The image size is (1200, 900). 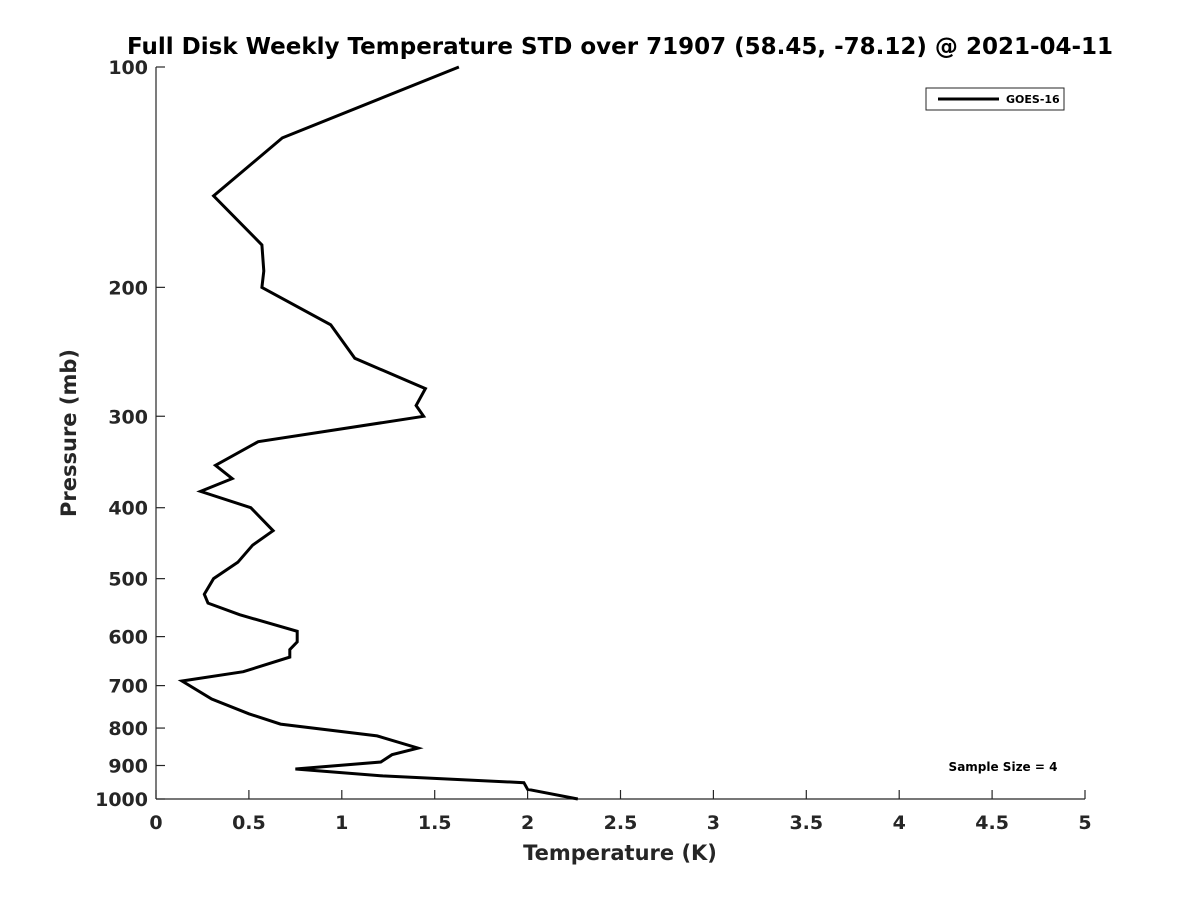 I want to click on y-tick-label: 400, so click(x=128, y=509).